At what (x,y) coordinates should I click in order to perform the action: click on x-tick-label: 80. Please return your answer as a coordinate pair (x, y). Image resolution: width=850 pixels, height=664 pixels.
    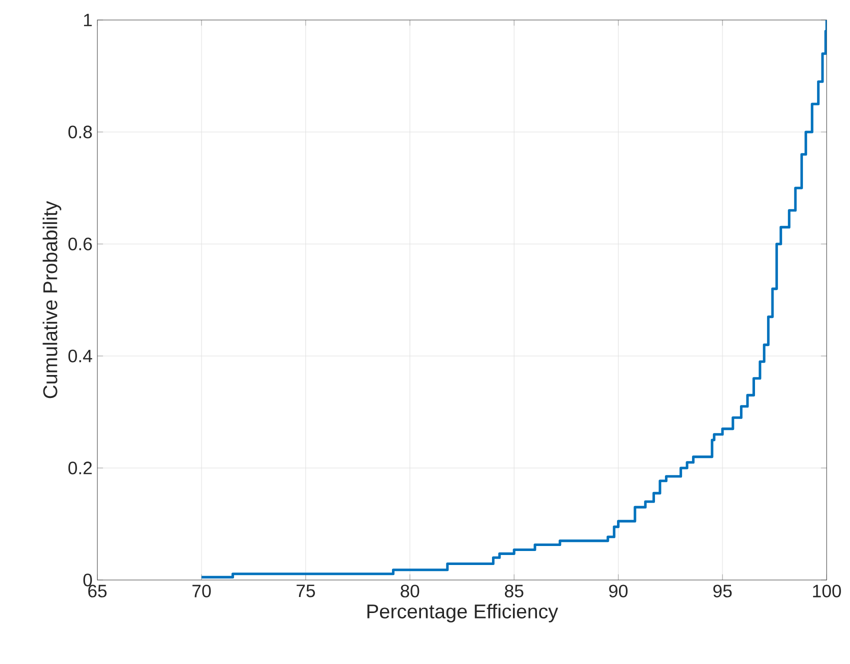
    Looking at the image, I should click on (410, 591).